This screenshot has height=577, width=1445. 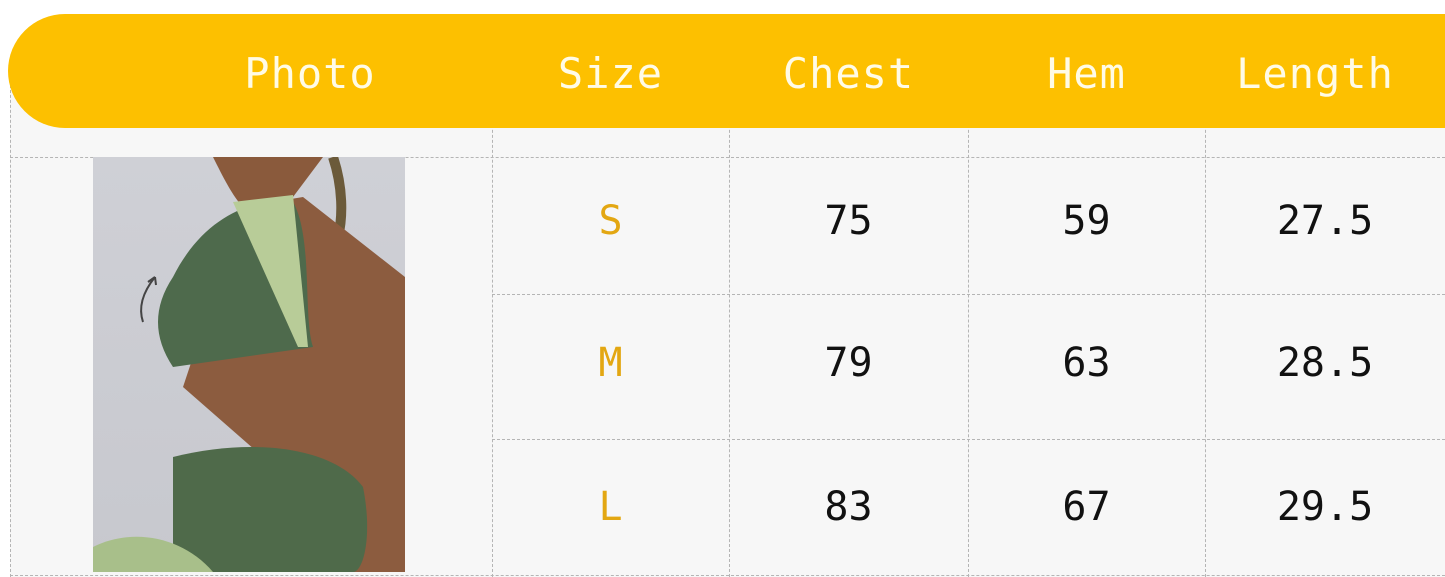 What do you see at coordinates (1086, 507) in the screenshot?
I see `hem-l: 67` at bounding box center [1086, 507].